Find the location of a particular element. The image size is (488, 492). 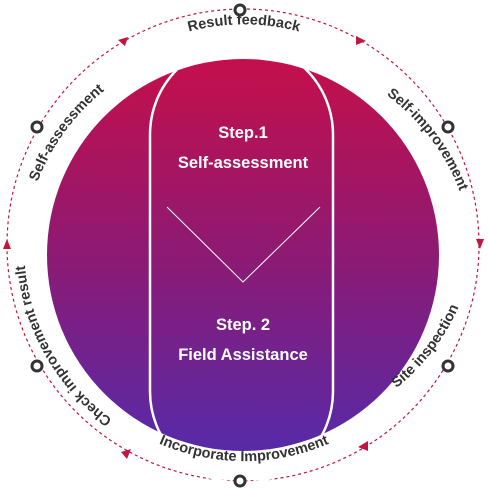

ring-node-left-lower is located at coordinates (37, 366).